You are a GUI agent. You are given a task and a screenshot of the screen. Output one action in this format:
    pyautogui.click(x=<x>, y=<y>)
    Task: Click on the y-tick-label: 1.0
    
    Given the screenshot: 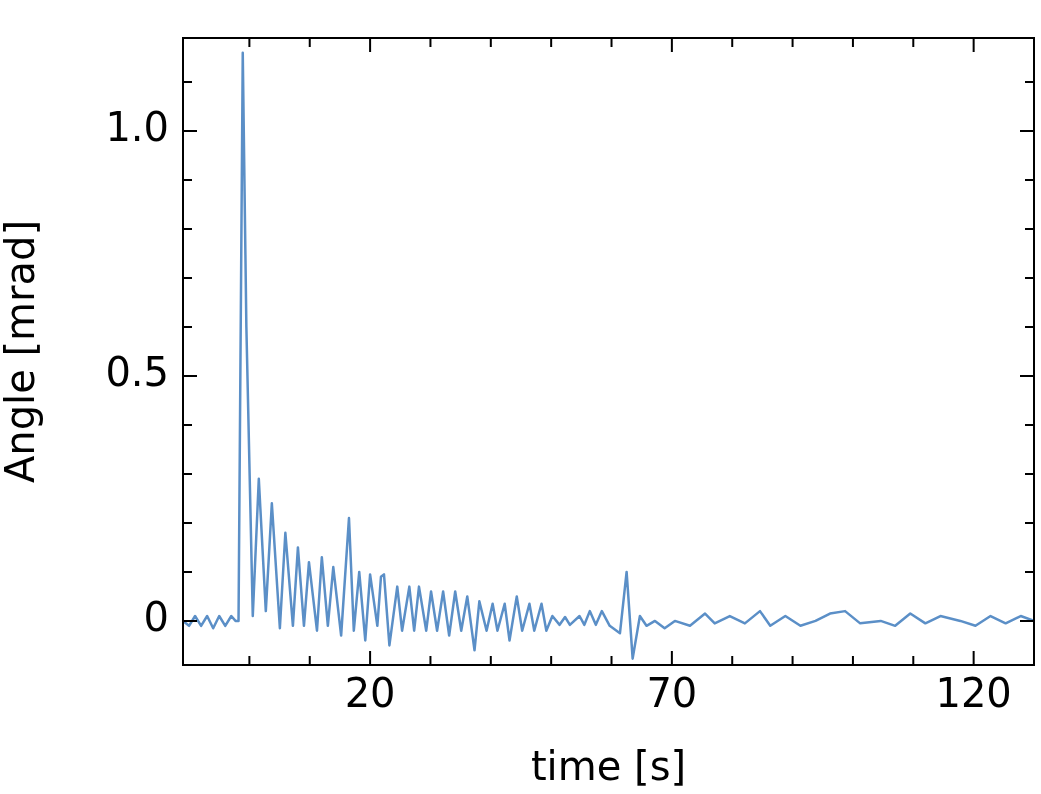 What is the action you would take?
    pyautogui.click(x=137, y=127)
    